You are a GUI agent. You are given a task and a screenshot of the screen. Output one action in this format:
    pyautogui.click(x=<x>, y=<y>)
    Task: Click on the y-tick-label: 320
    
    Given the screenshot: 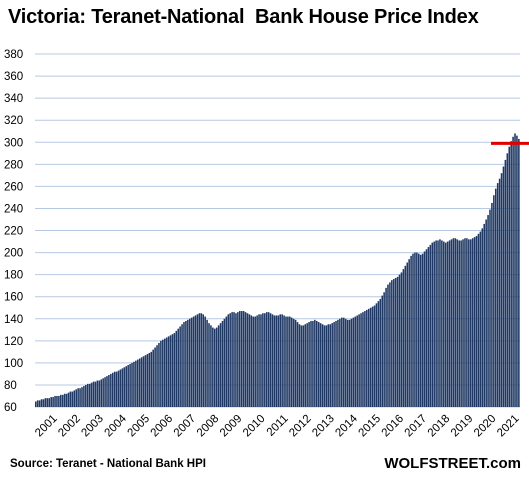 What is the action you would take?
    pyautogui.click(x=13, y=121)
    